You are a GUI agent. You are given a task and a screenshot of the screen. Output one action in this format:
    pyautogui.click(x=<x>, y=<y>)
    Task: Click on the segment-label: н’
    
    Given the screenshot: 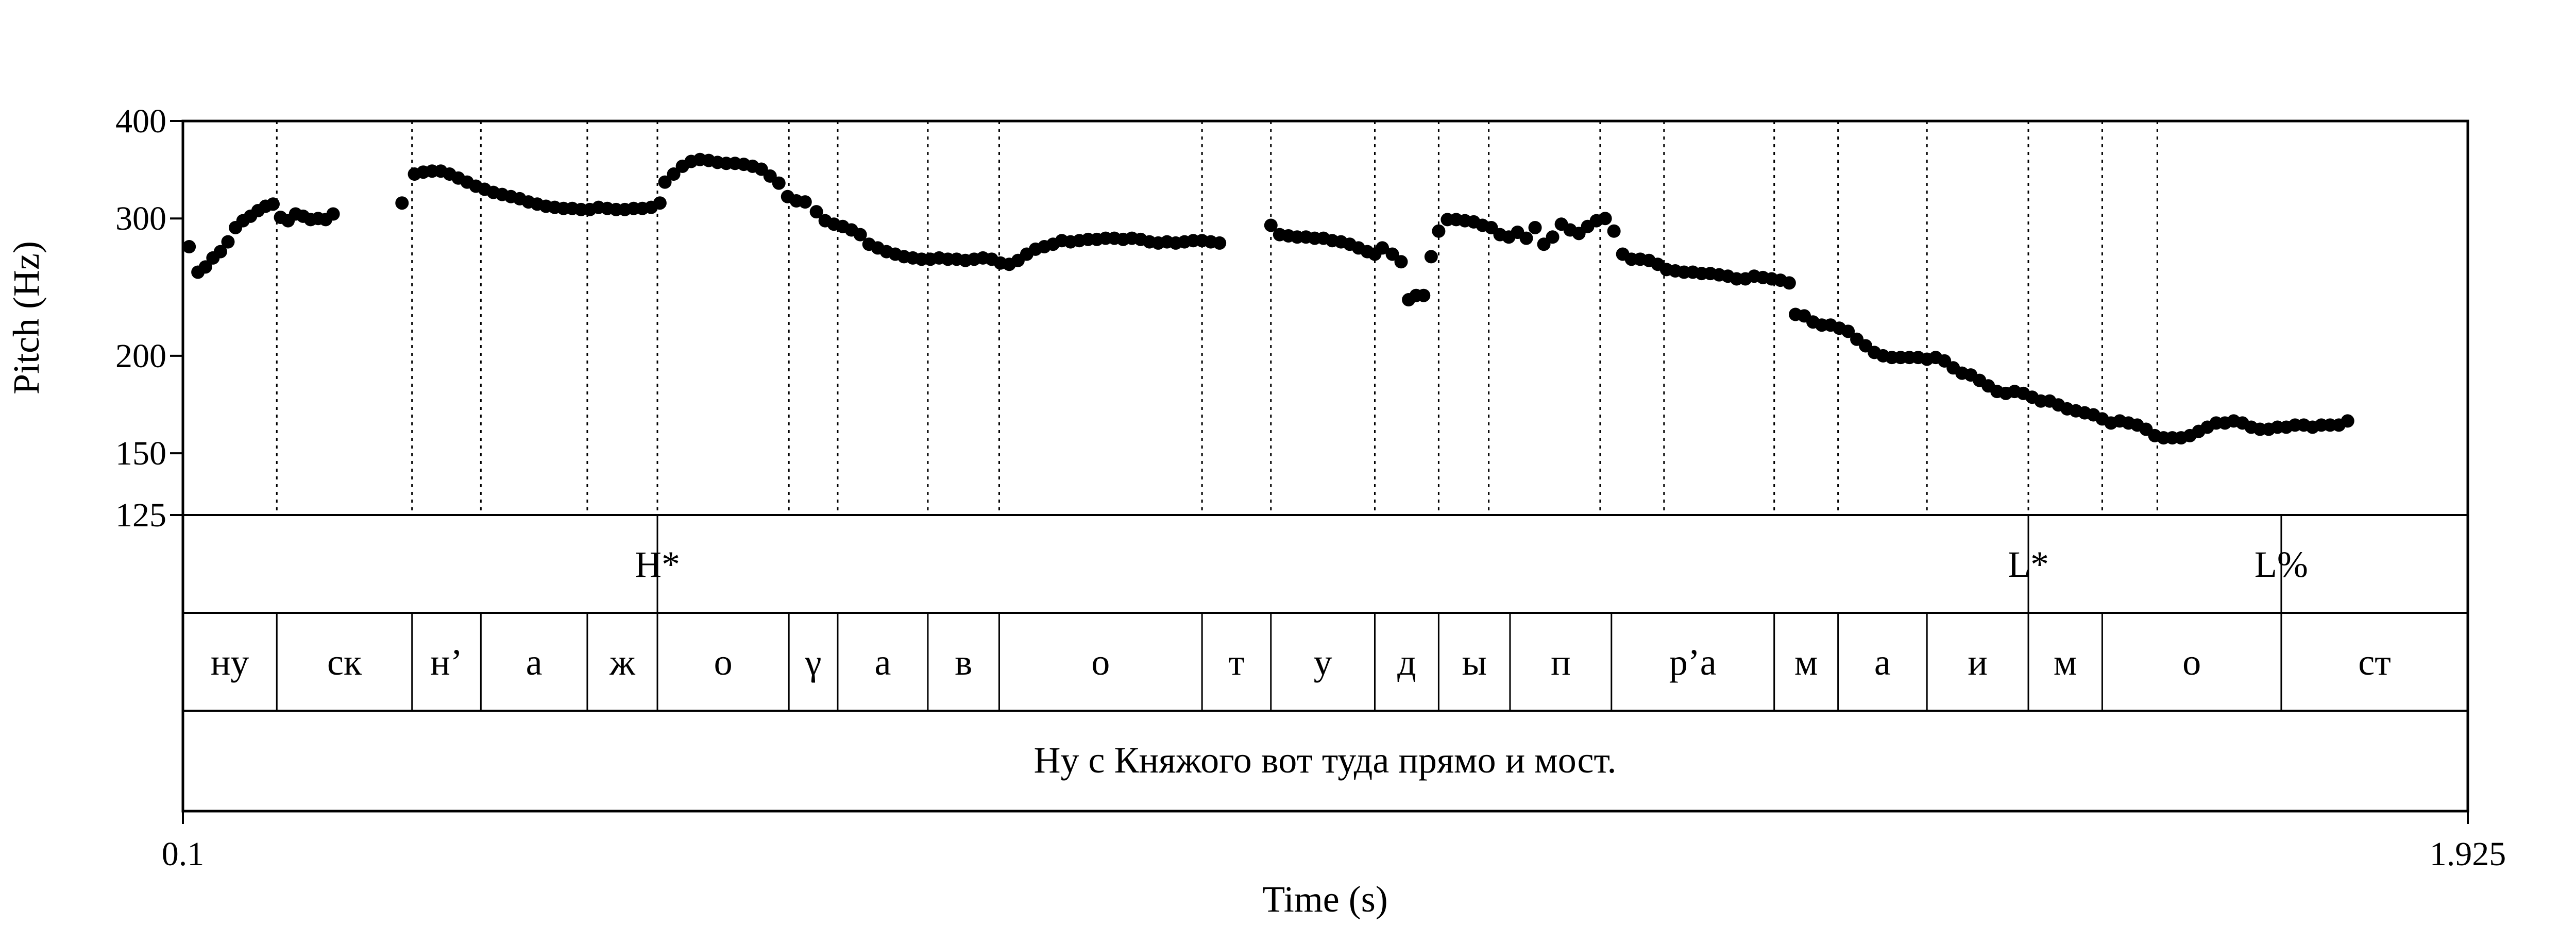 What is the action you would take?
    pyautogui.click(x=446, y=662)
    